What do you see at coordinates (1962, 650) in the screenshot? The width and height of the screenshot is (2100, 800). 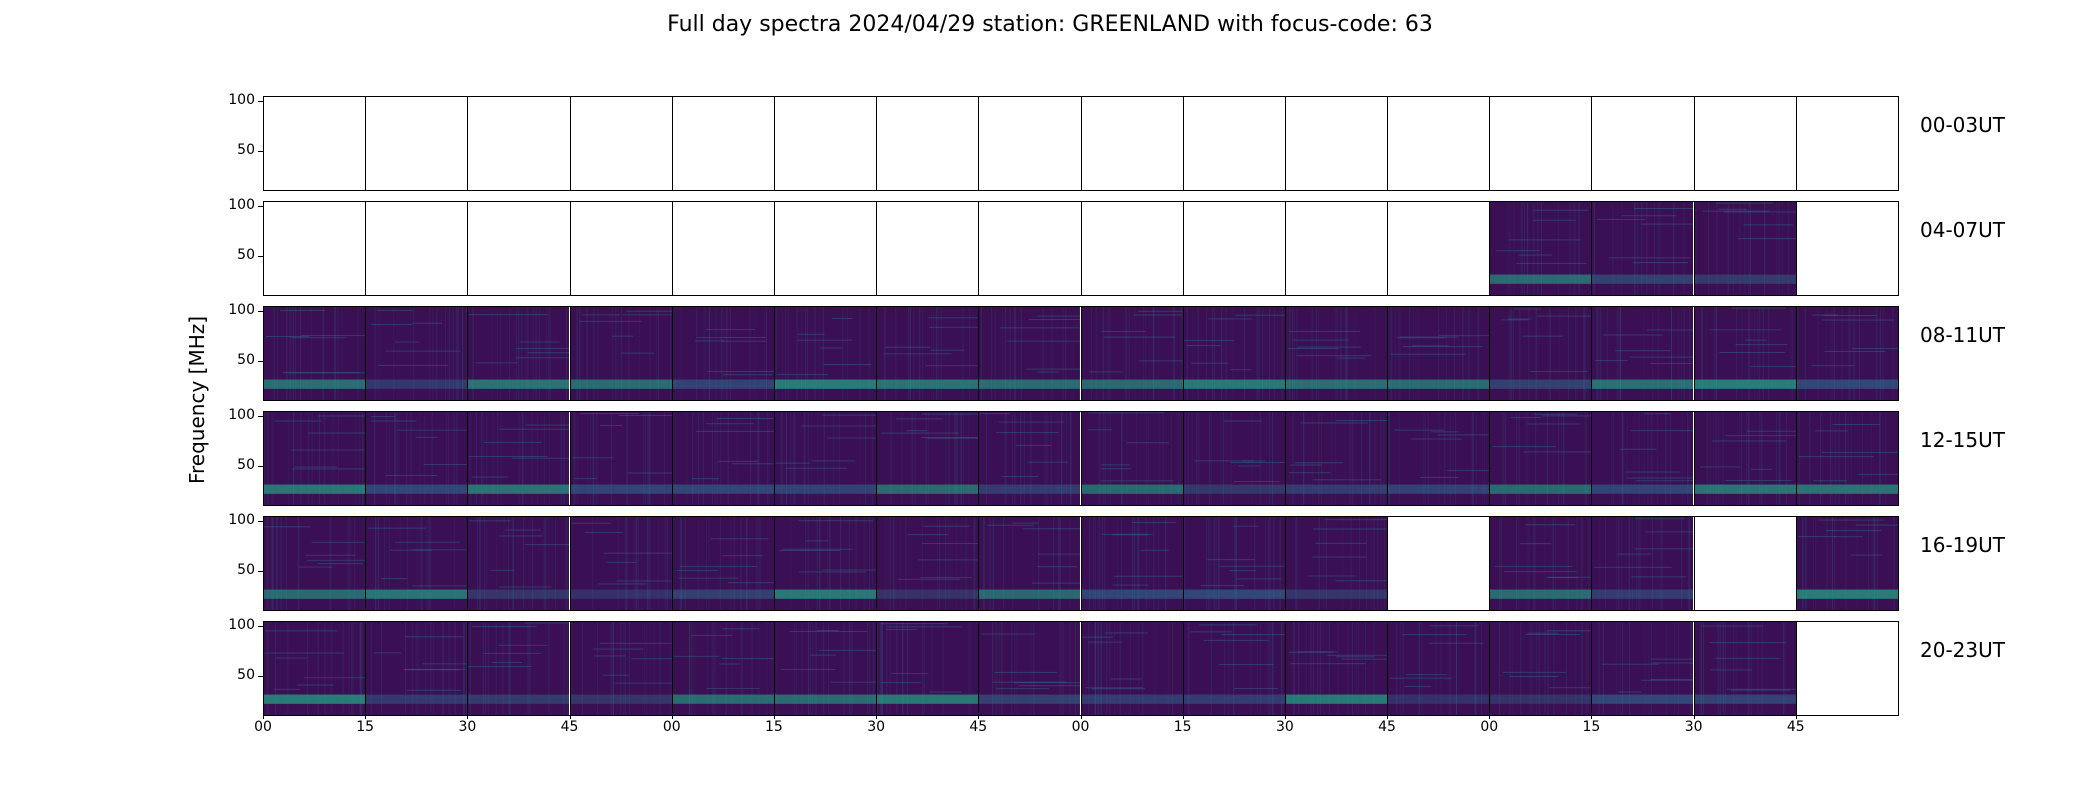 I see `row-time-label: 20-23UT` at bounding box center [1962, 650].